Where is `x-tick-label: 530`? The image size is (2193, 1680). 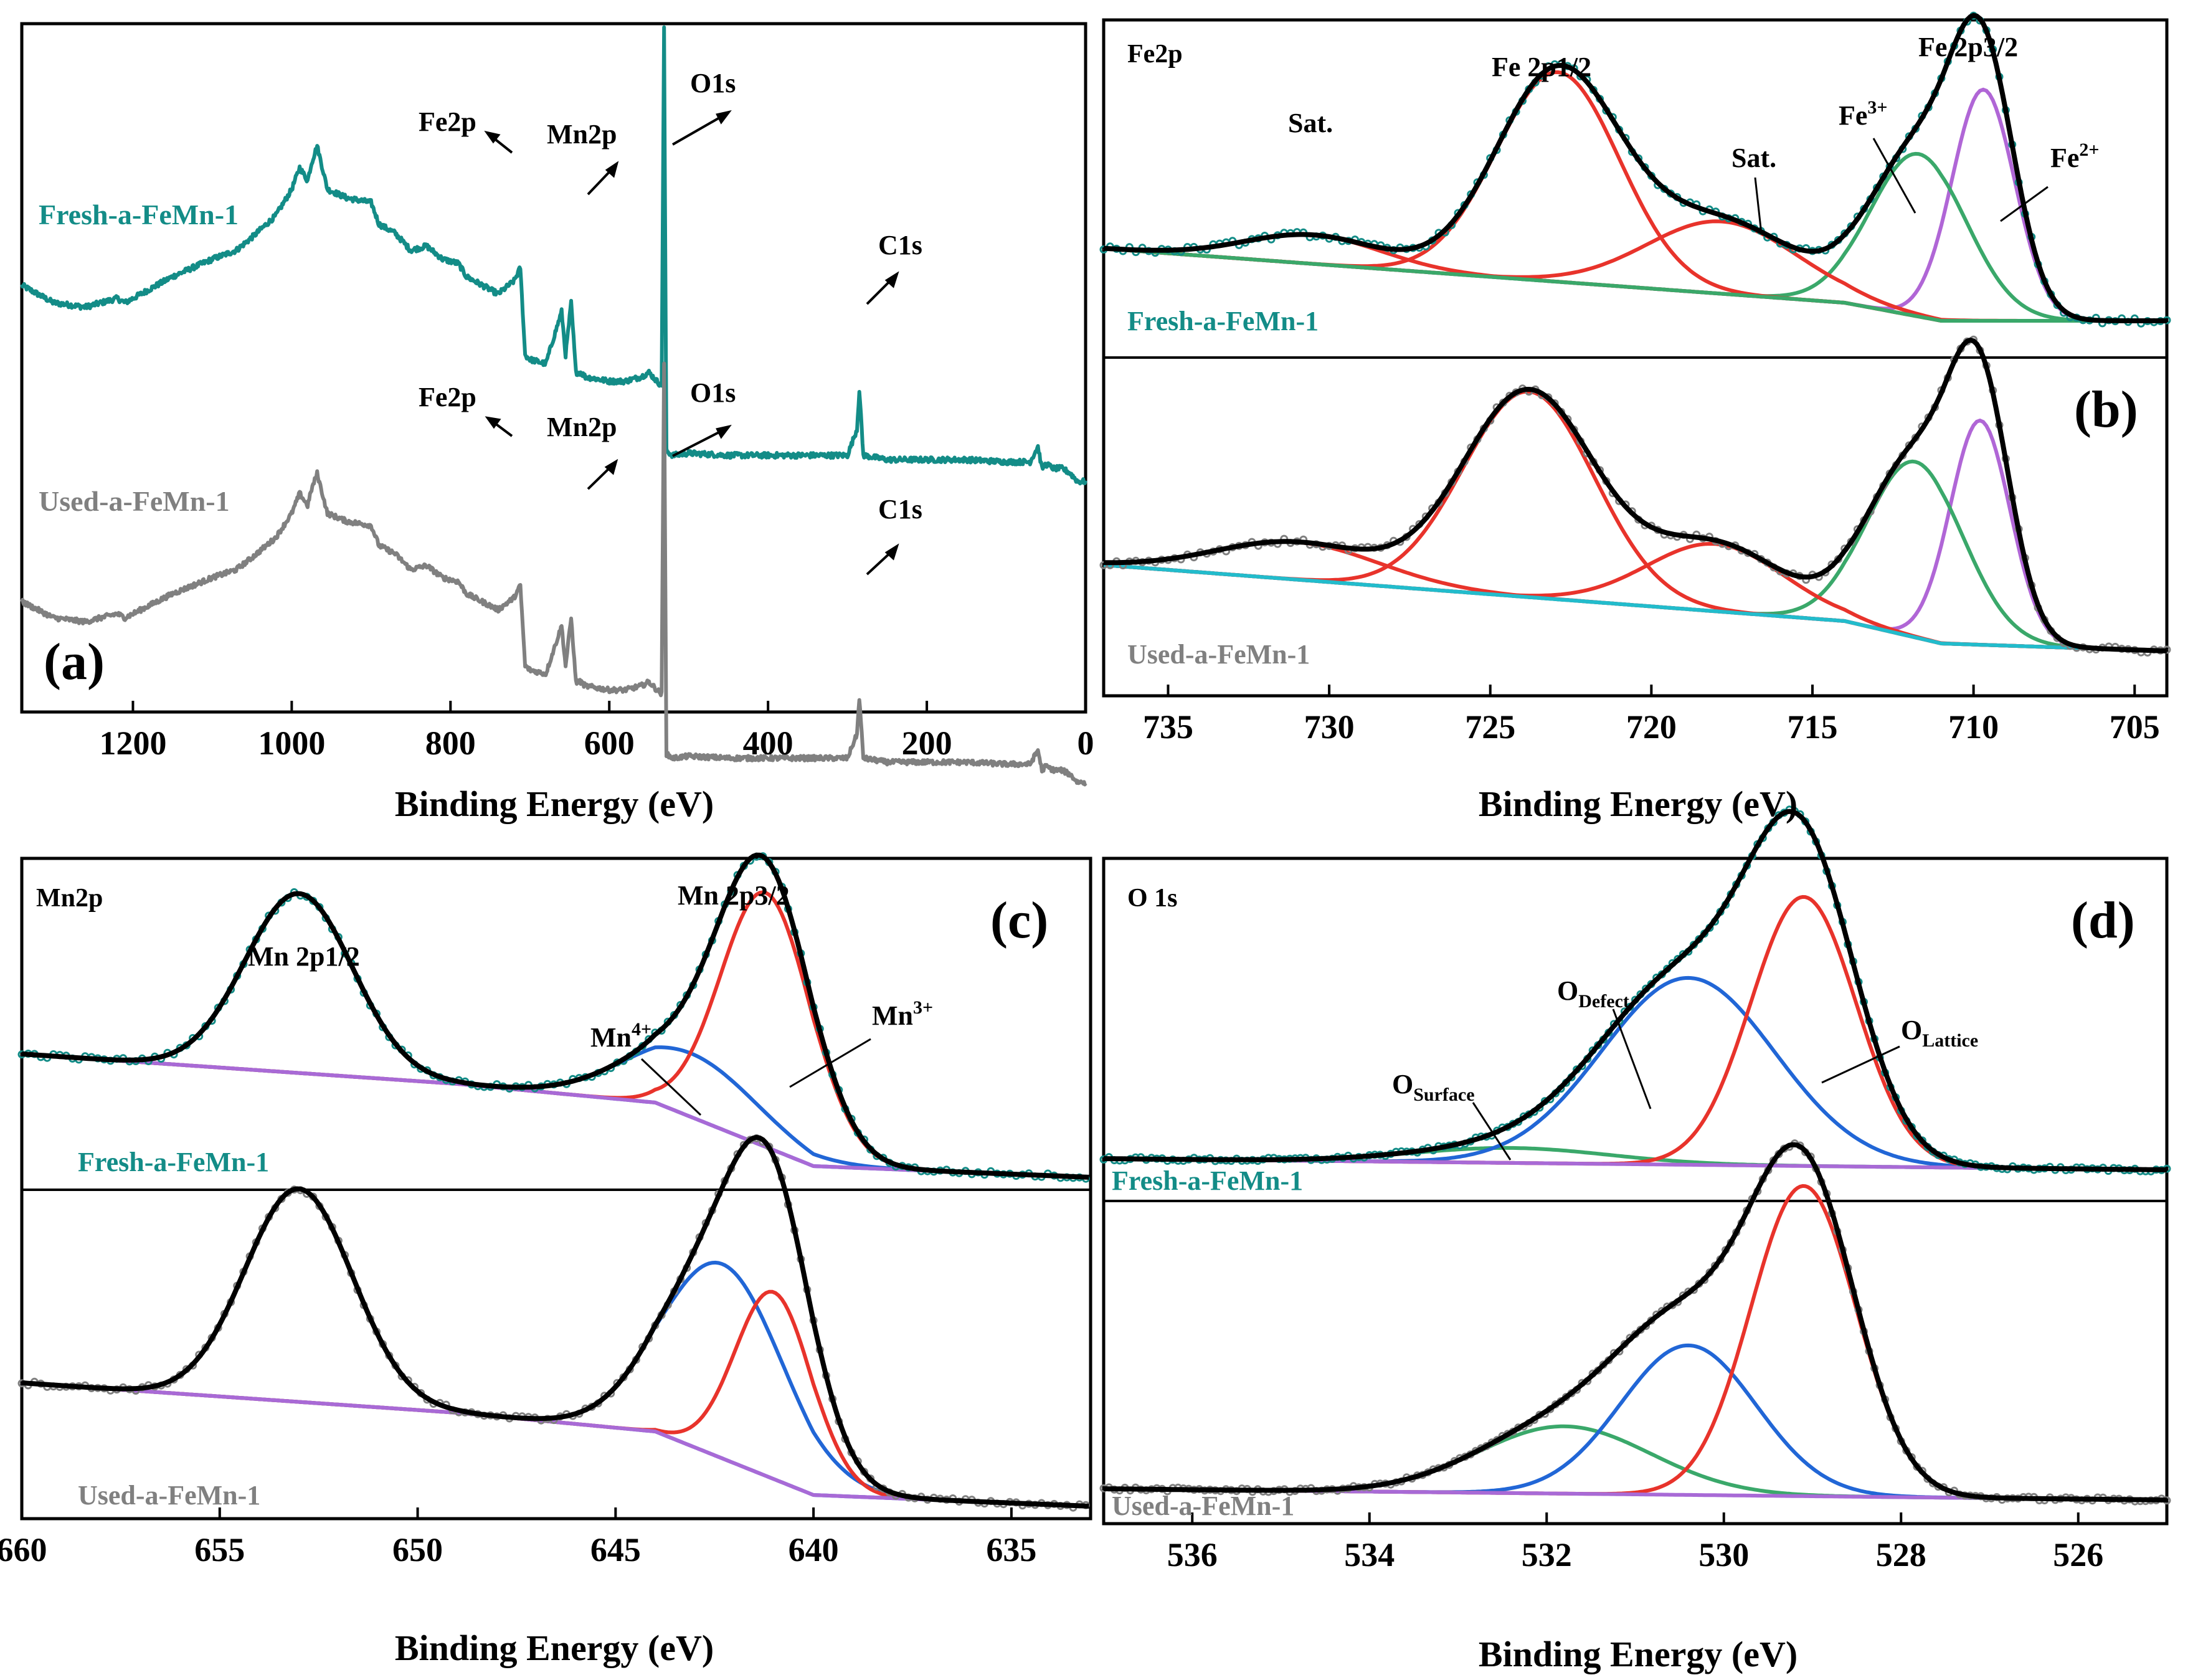 x-tick-label: 530 is located at coordinates (1723, 1554).